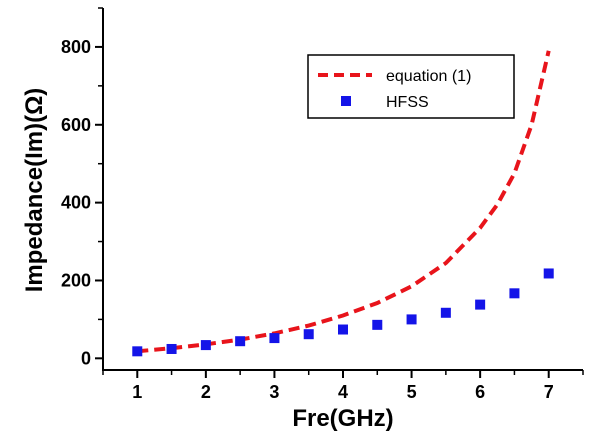 The height and width of the screenshot is (439, 595). Describe the element at coordinates (412, 392) in the screenshot. I see `x-tick-label-5: 5` at that location.